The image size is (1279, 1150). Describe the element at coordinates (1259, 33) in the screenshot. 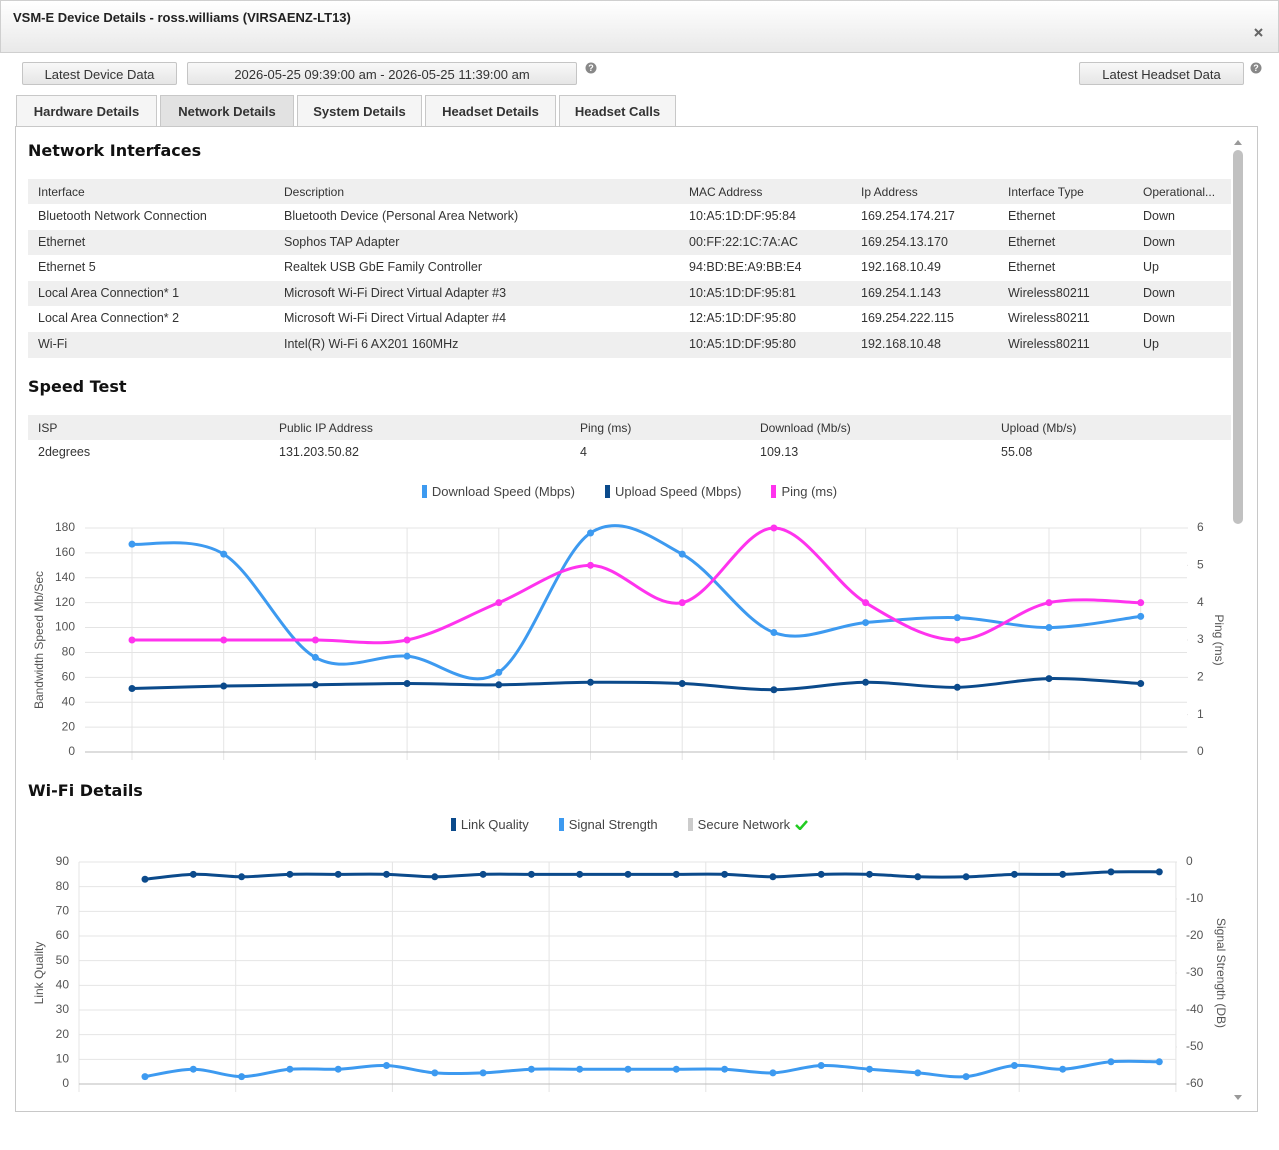

I see `close-icon` at that location.